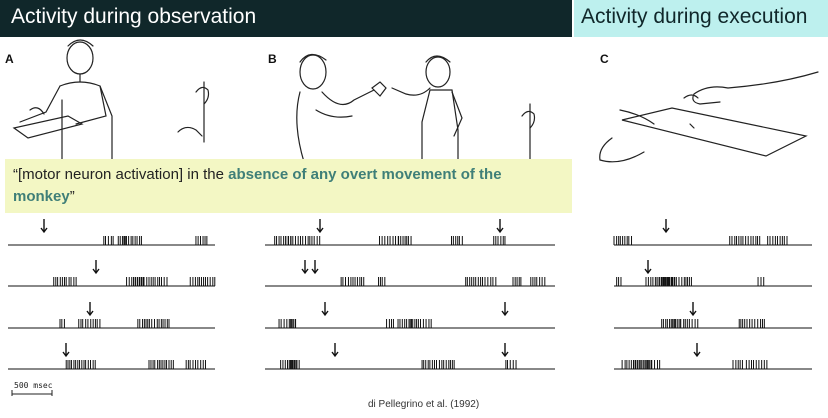 The height and width of the screenshot is (418, 828). Describe the element at coordinates (694, 16) in the screenshot. I see `execution-title: Activity during execution` at that location.